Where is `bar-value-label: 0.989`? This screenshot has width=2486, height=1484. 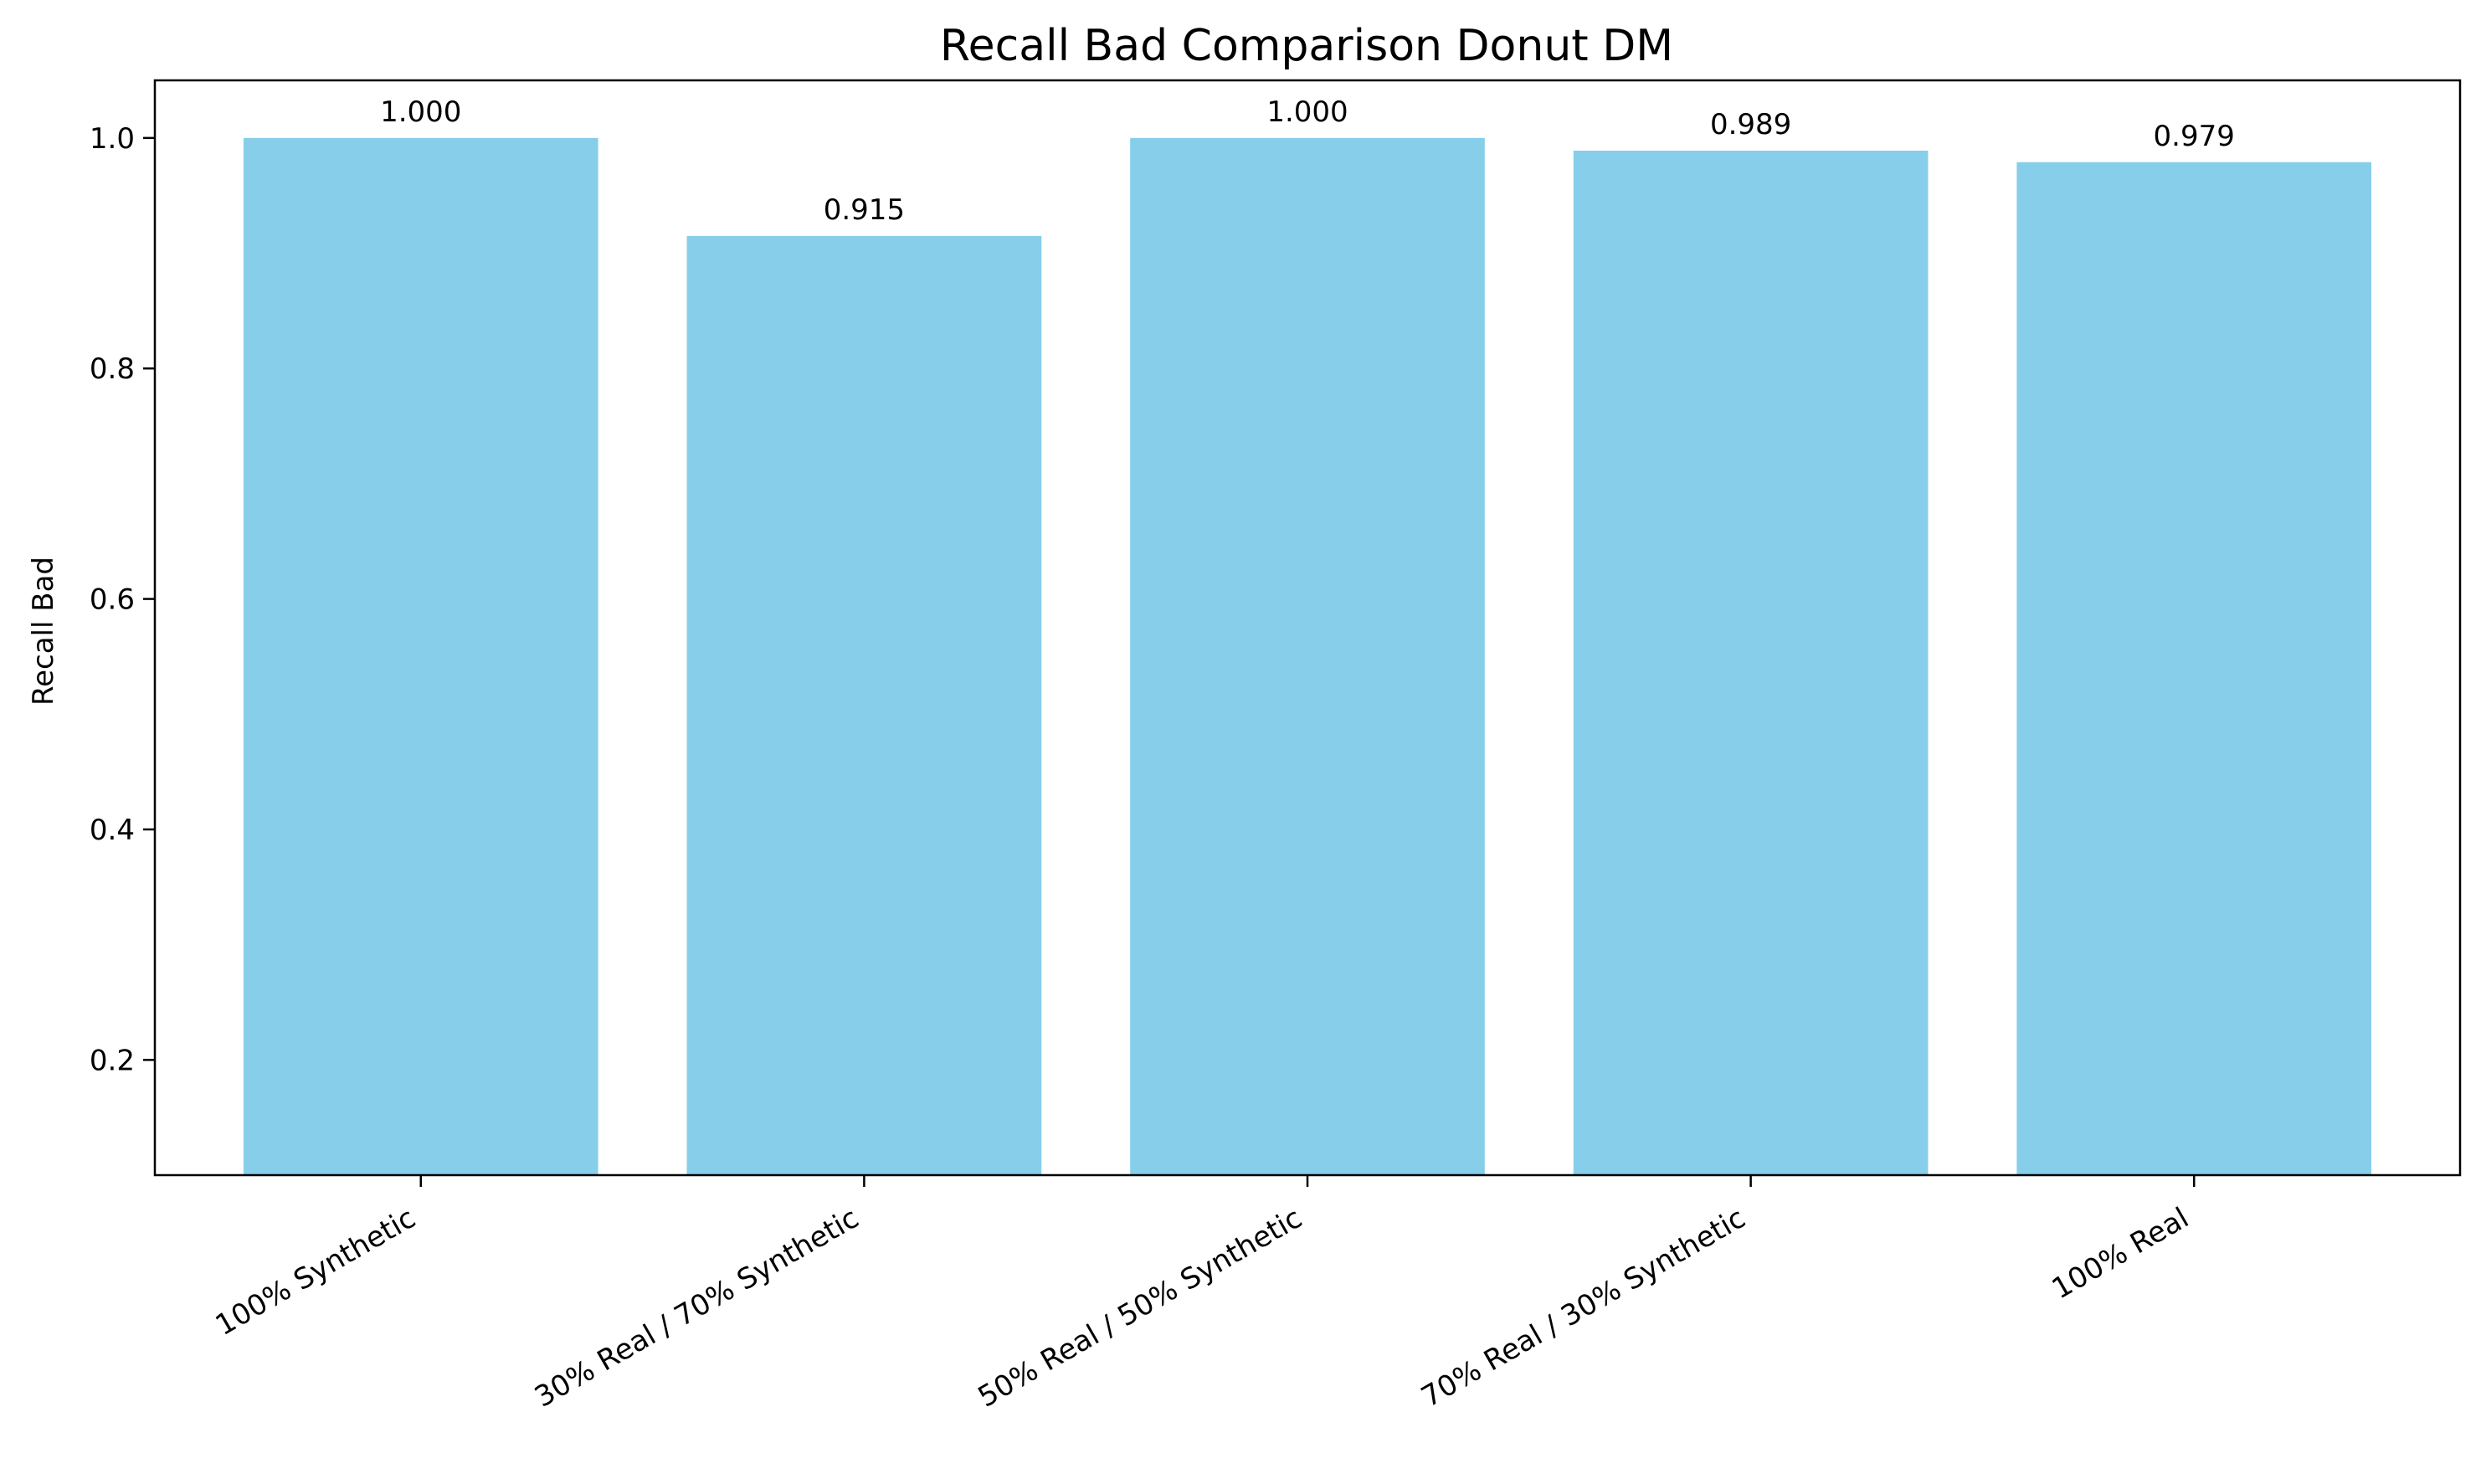
bar-value-label: 0.989 is located at coordinates (1750, 125).